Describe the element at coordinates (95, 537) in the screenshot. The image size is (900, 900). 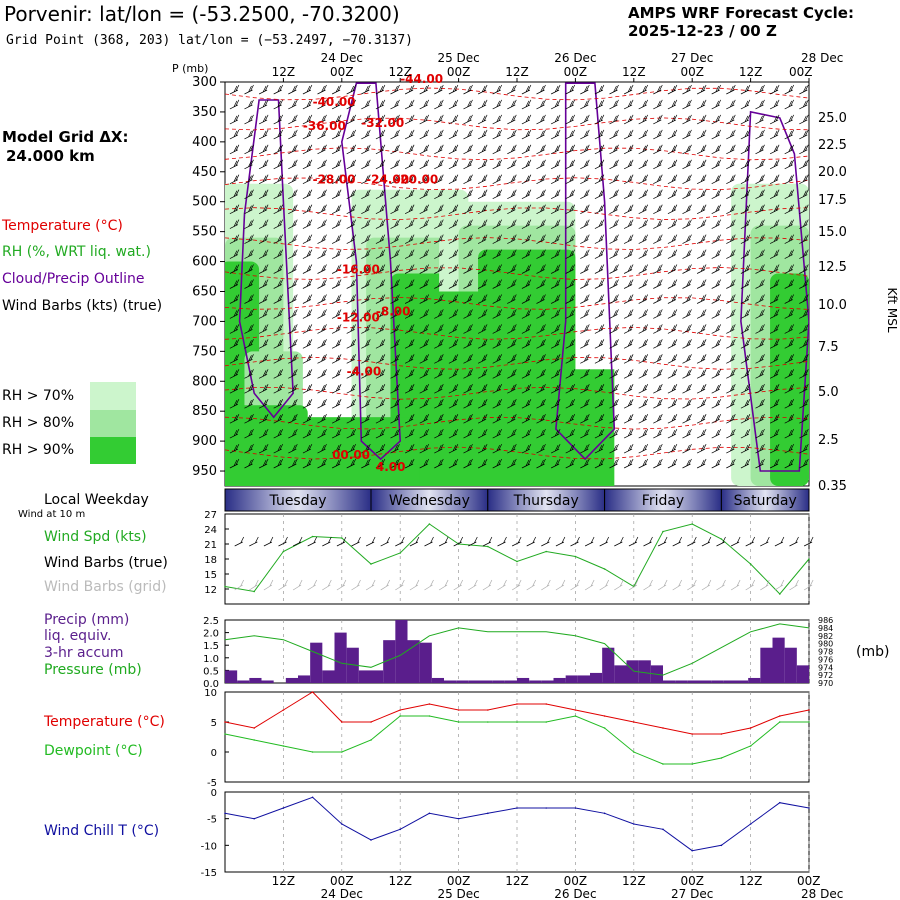
I see `wind-spd-label: Wind Spd (kts)` at that location.